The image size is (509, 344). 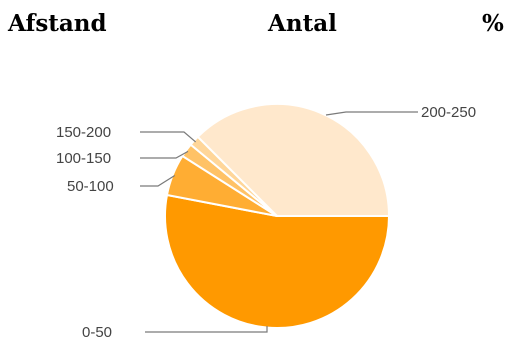 What do you see at coordinates (493, 23) in the screenshot?
I see `column-header-percent: %` at bounding box center [493, 23].